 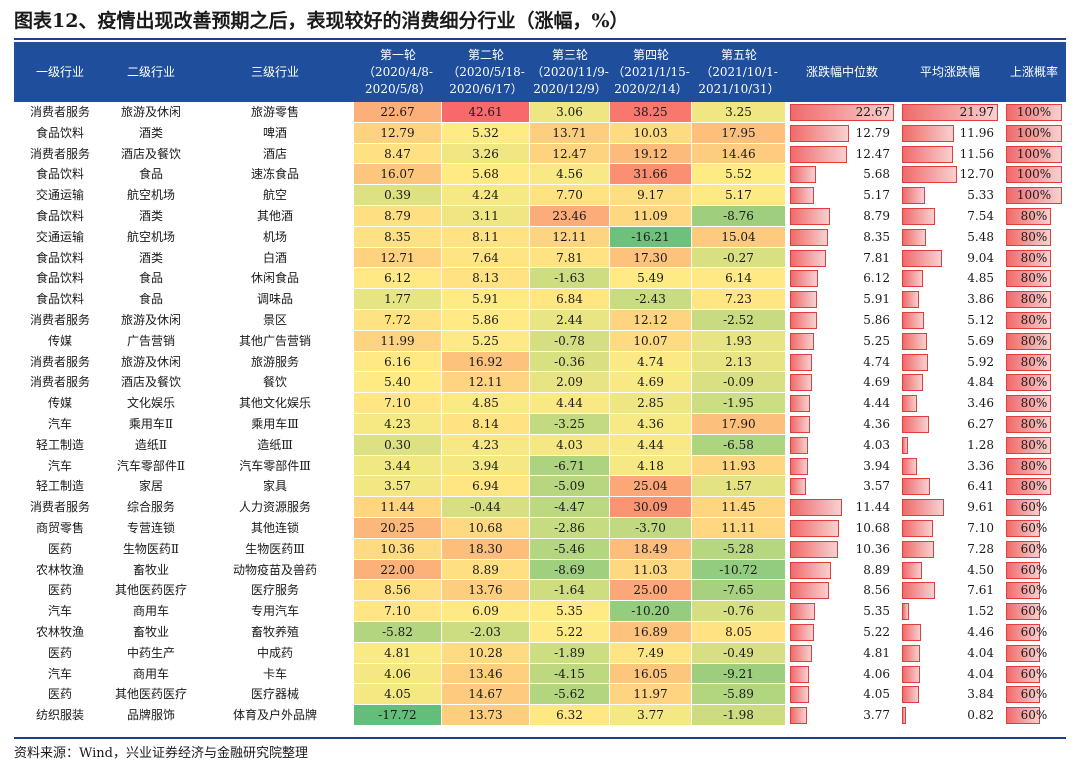 What do you see at coordinates (739, 258) in the screenshot?
I see `round-5-cell: -0.27` at bounding box center [739, 258].